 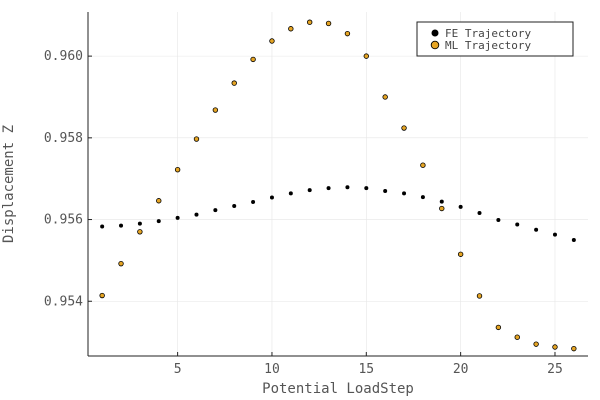 What do you see at coordinates (63, 301) in the screenshot?
I see `y-tick-label: 0.954` at bounding box center [63, 301].